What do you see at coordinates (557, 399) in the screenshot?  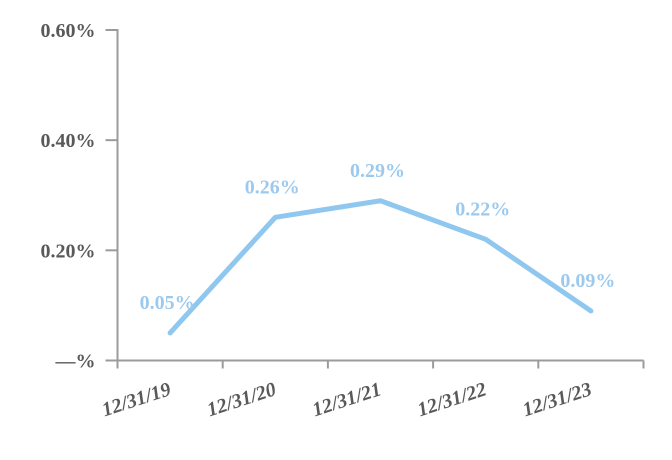 I see `x-axis-label: 12/31/23` at bounding box center [557, 399].